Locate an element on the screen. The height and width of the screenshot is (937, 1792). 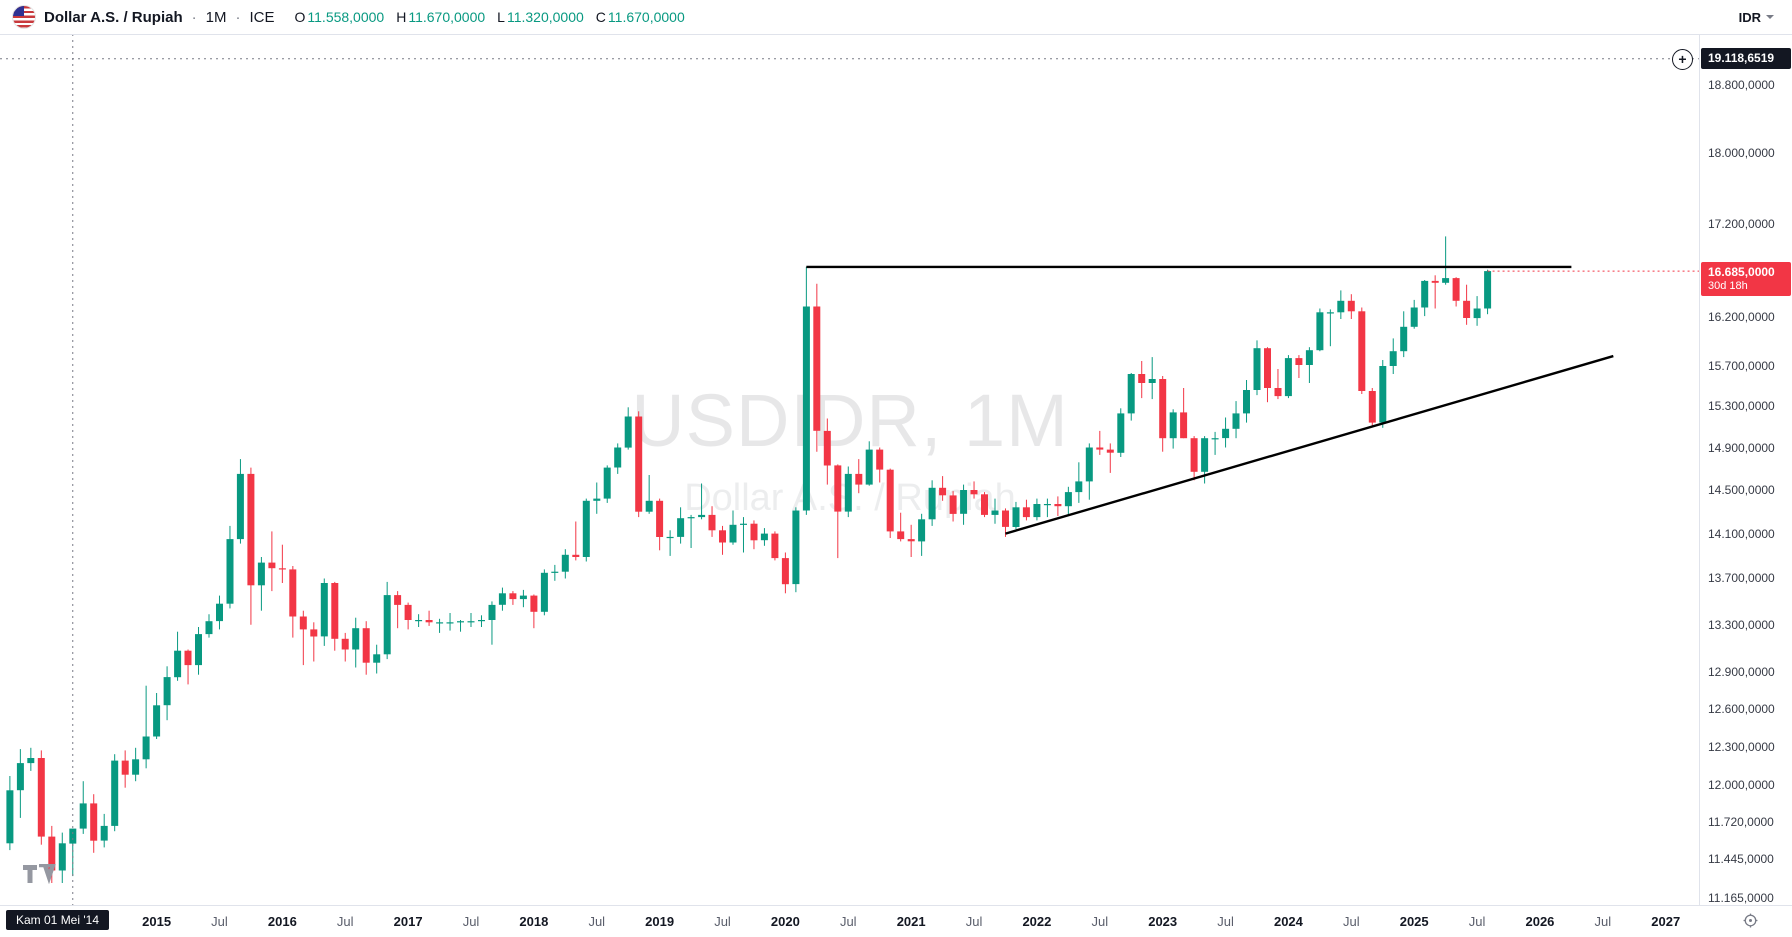
price-axis-tick: 12.900,0000 is located at coordinates (1741, 672).